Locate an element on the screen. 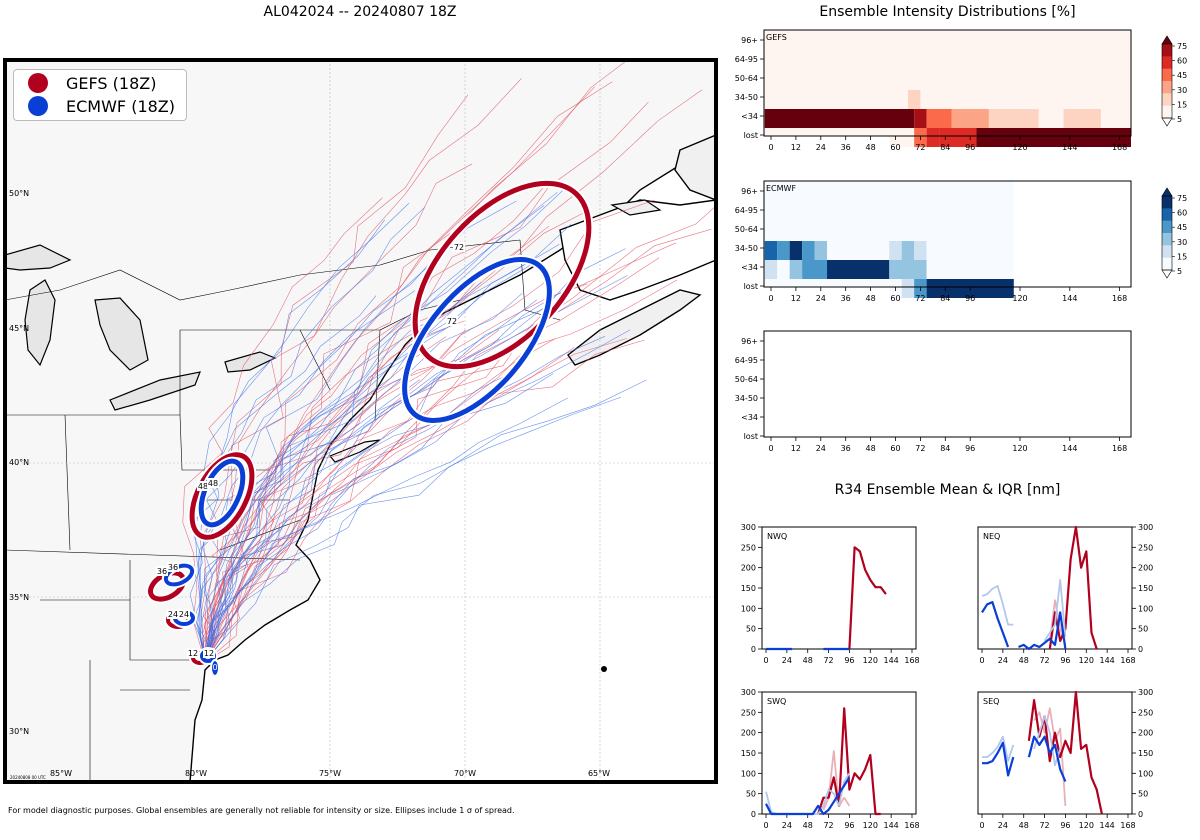  heatmap-panel-title: ECMWF is located at coordinates (781, 188).